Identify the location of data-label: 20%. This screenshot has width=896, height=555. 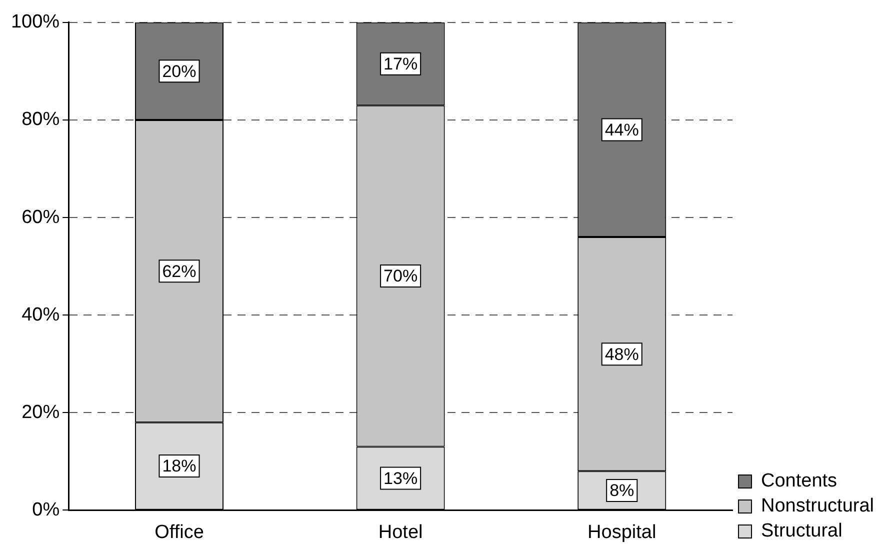
(179, 71).